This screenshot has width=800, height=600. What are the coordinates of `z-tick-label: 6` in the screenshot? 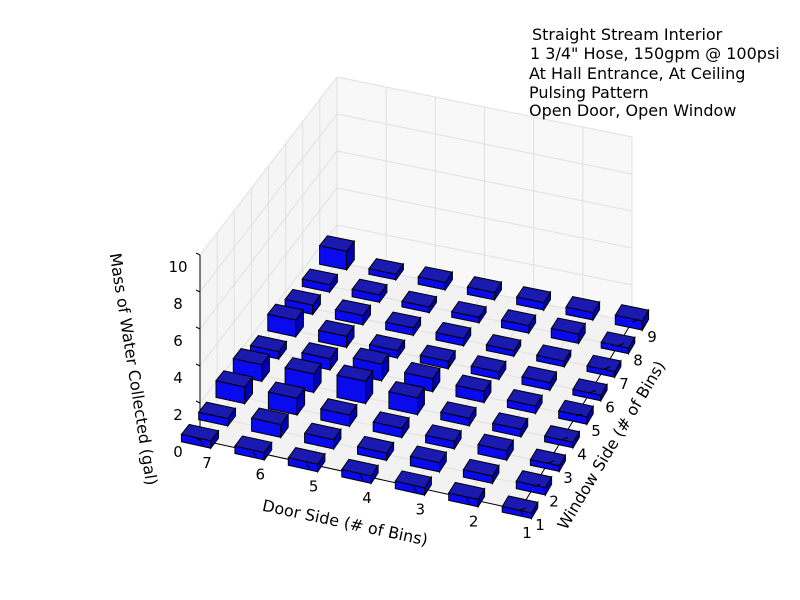 It's located at (178, 341).